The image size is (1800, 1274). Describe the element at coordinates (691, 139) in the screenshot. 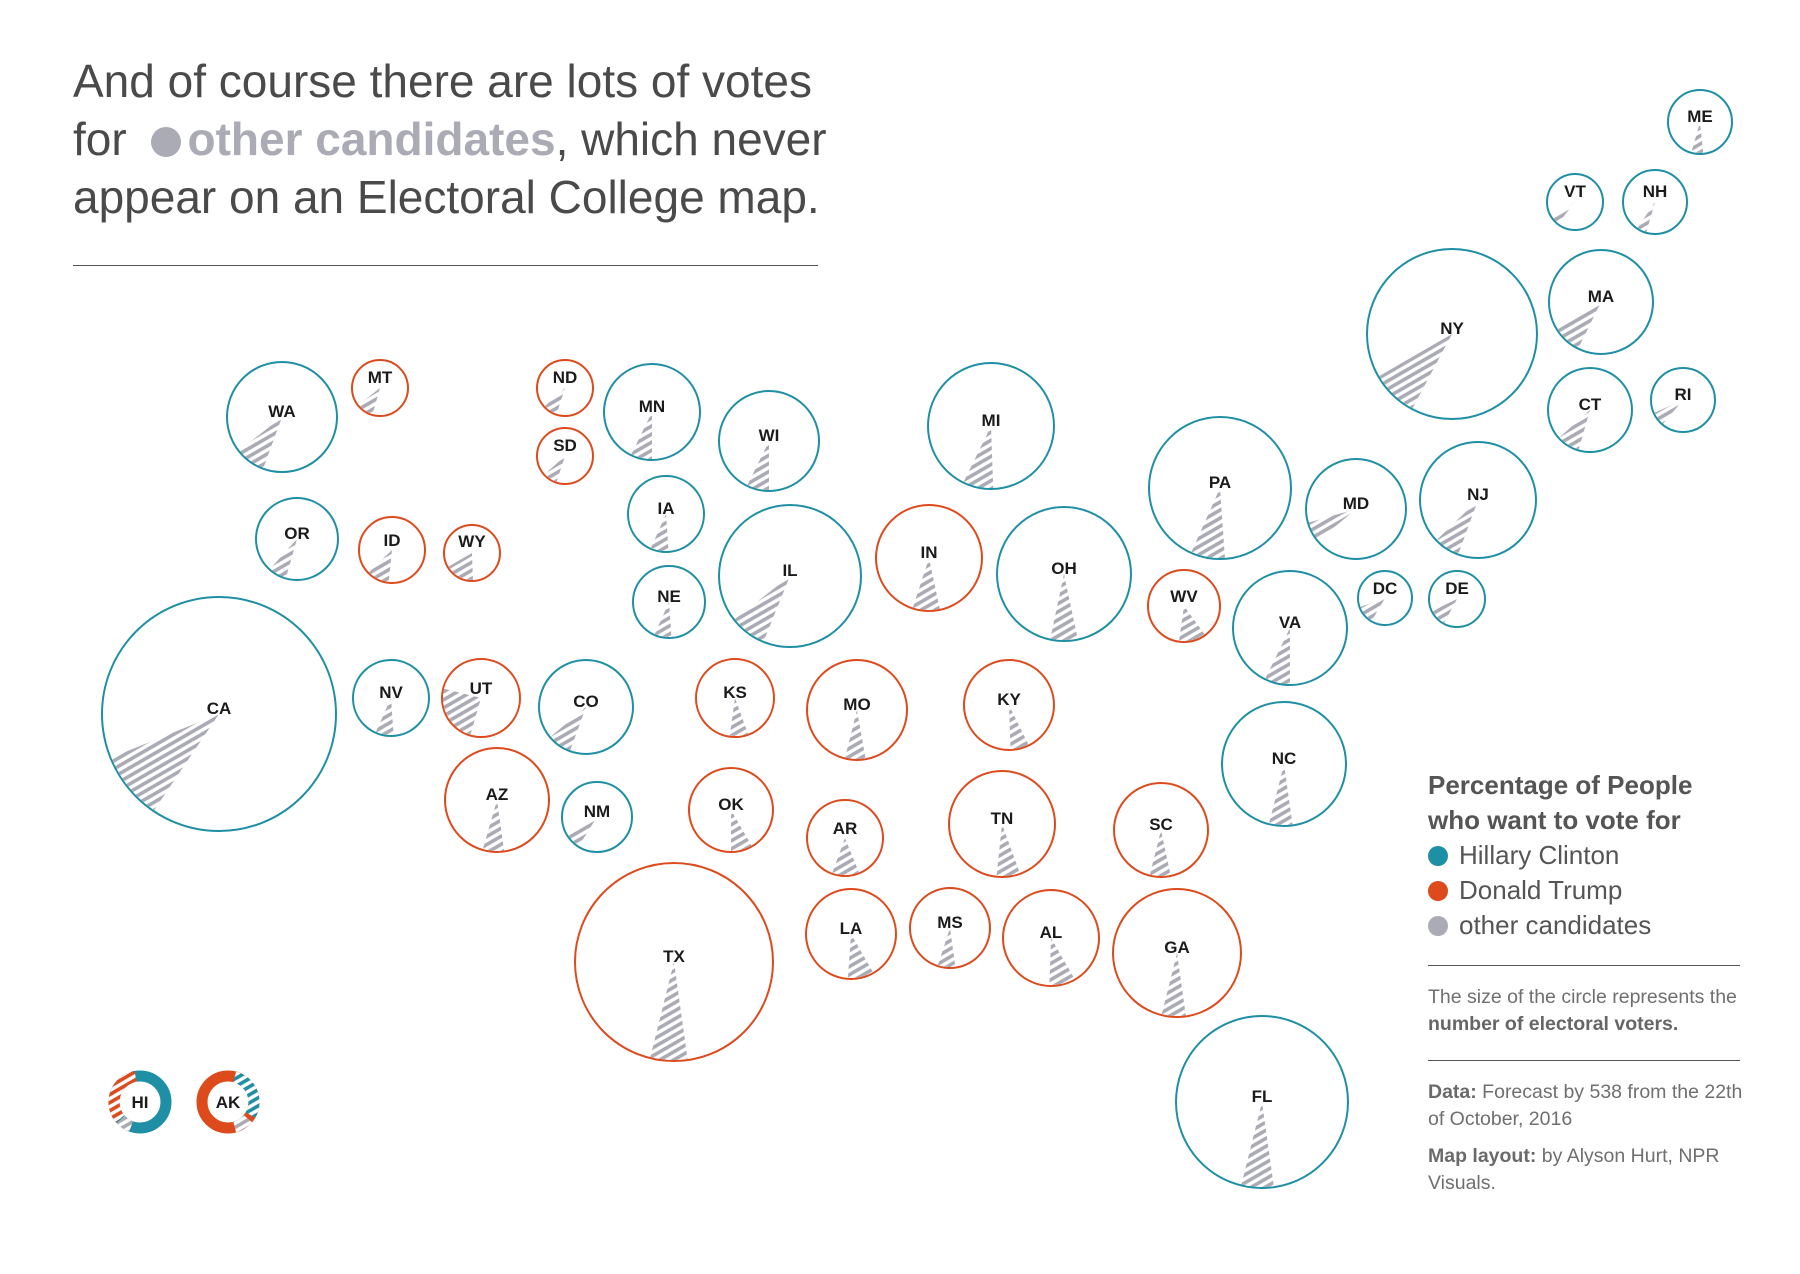

I see `headline-line-2-suffix: , which never` at that location.